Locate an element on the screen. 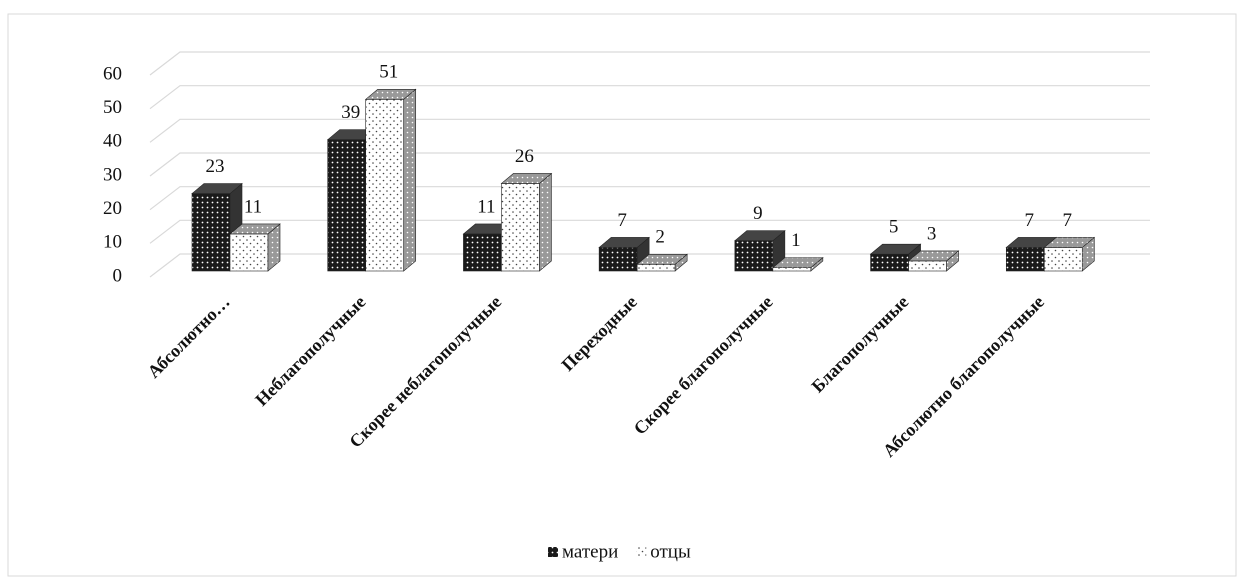 This screenshot has height=583, width=1244. x-tick-label: Абсолютно благополучные is located at coordinates (963, 376).